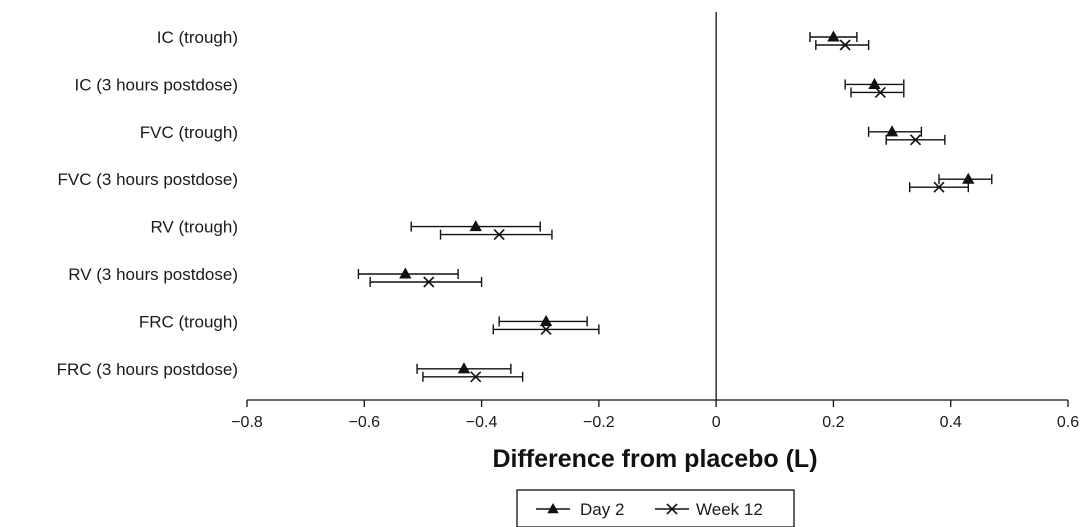 The image size is (1085, 527). What do you see at coordinates (197, 37) in the screenshot?
I see `category-label: IC (trough)` at bounding box center [197, 37].